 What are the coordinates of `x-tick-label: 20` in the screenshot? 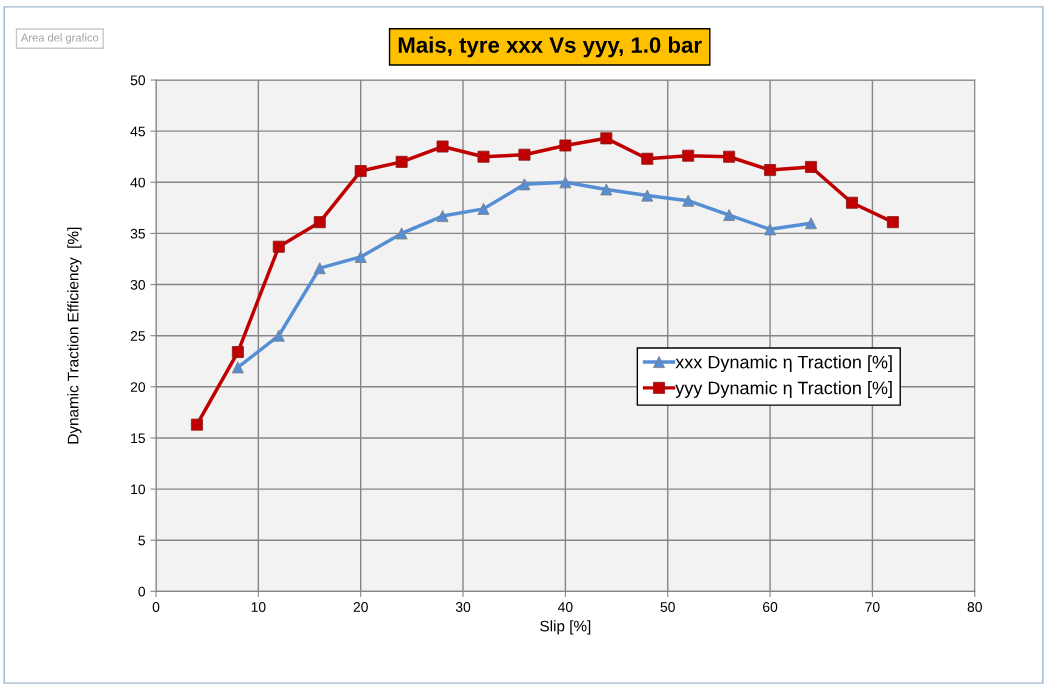 It's located at (360, 607).